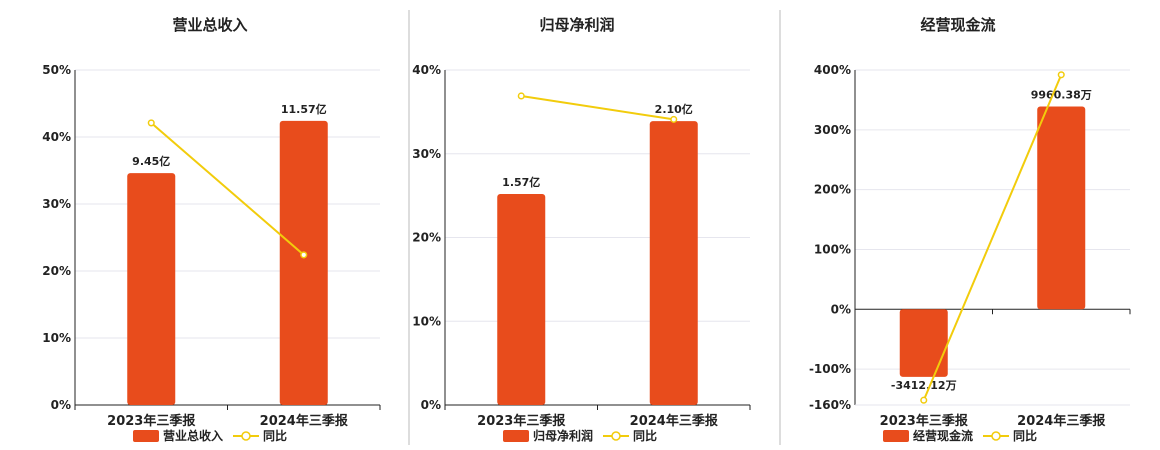  What do you see at coordinates (56, 70) in the screenshot?
I see `y-tick-label: 50%` at bounding box center [56, 70].